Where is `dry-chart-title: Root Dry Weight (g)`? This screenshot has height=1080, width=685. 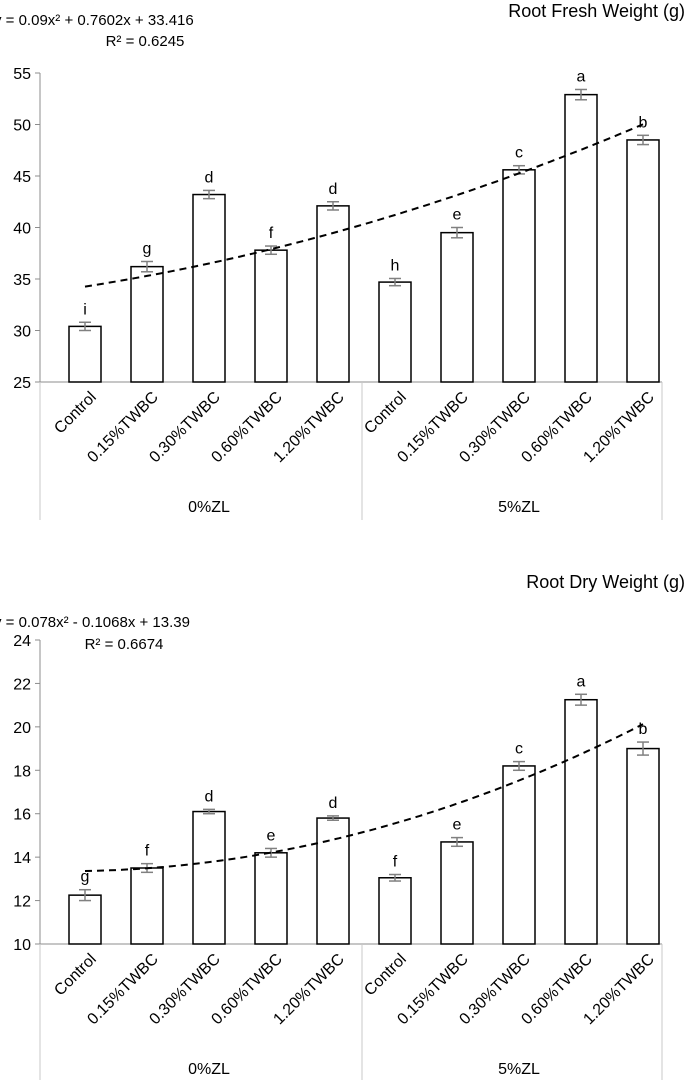
dry-chart-title: Root Dry Weight (g) is located at coordinates (605, 582).